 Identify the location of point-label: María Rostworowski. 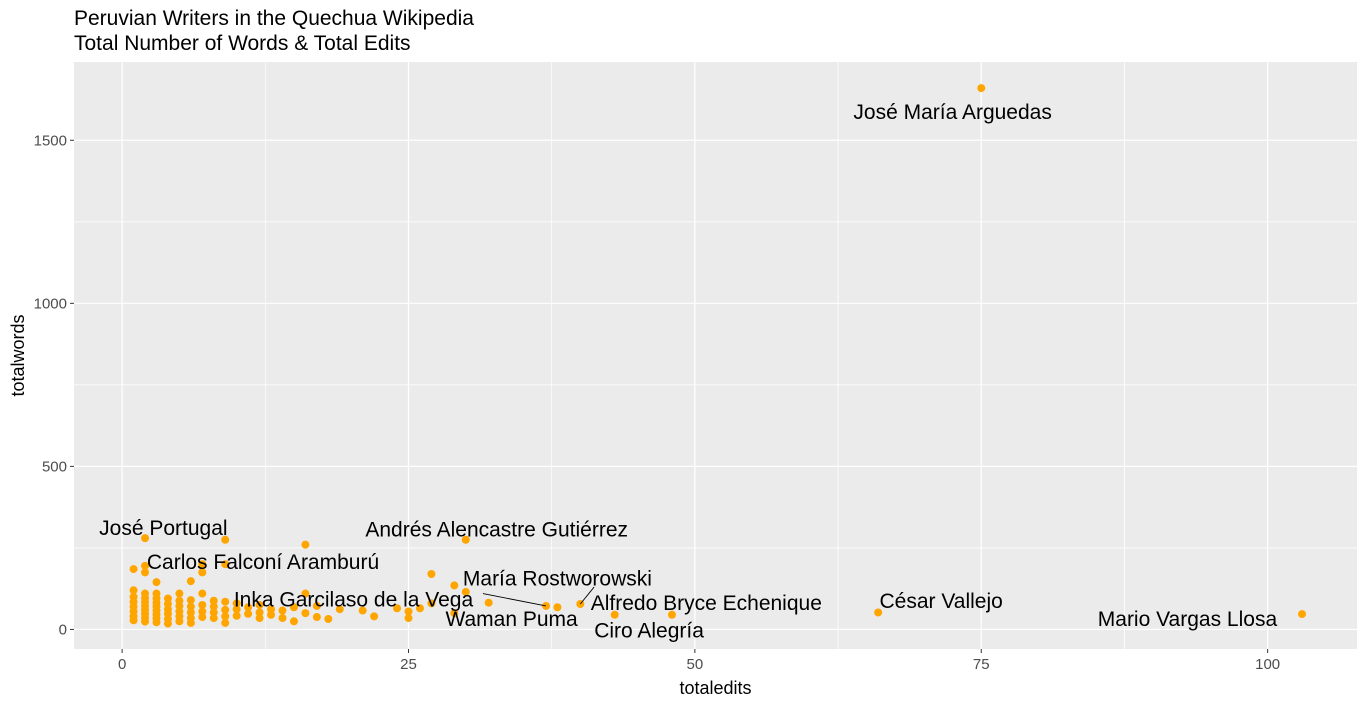
(557, 578).